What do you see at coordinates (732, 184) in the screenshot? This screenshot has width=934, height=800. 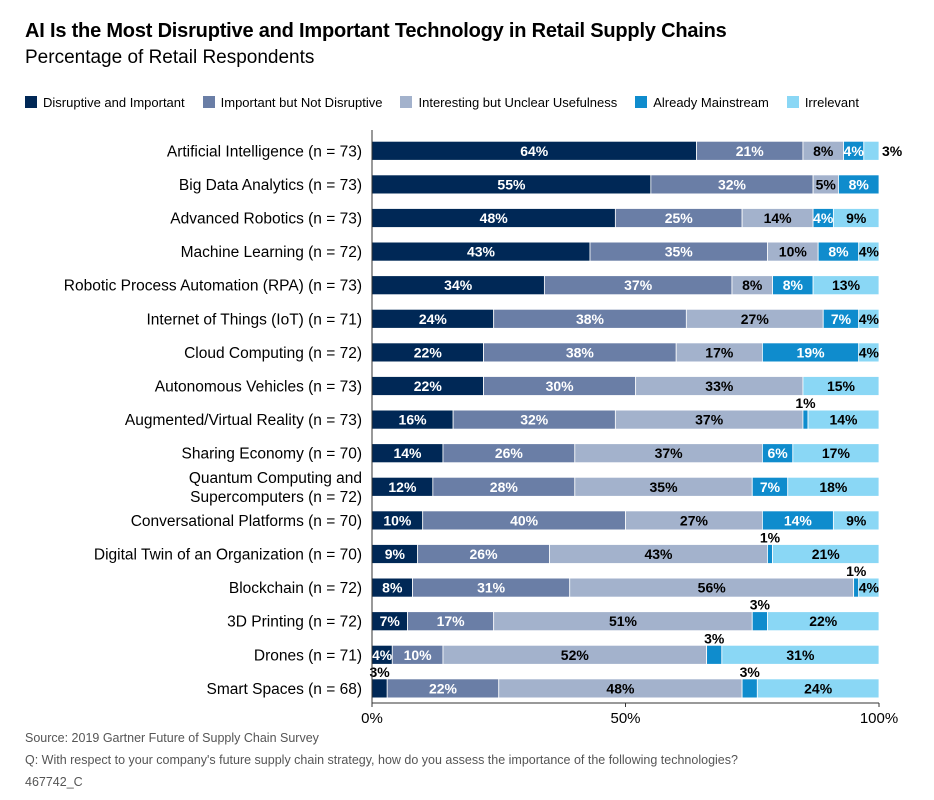 I see `data-label: 32%` at bounding box center [732, 184].